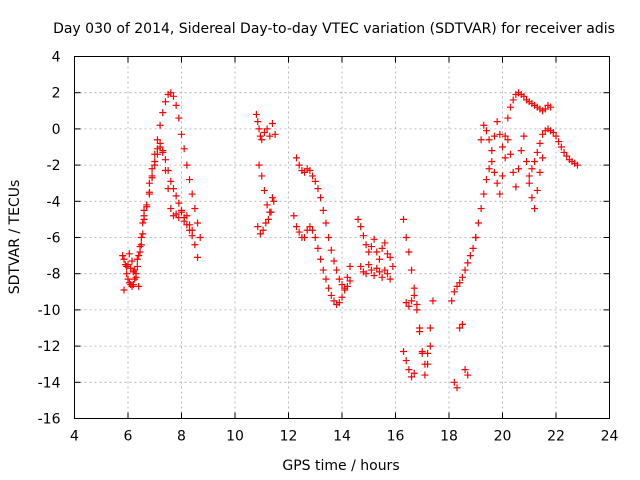 Image resolution: width=640 pixels, height=480 pixels. What do you see at coordinates (49, 420) in the screenshot?
I see `y-tick-label: -16` at bounding box center [49, 420].